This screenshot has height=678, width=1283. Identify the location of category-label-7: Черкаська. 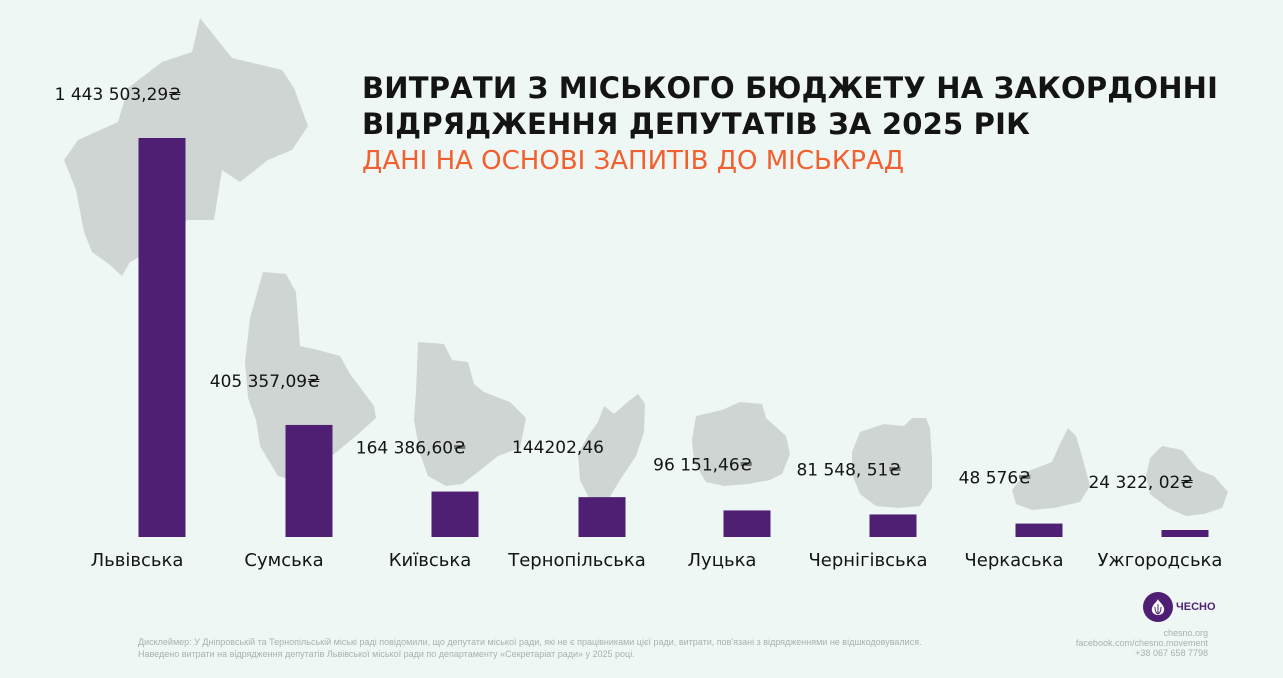
(1013, 560).